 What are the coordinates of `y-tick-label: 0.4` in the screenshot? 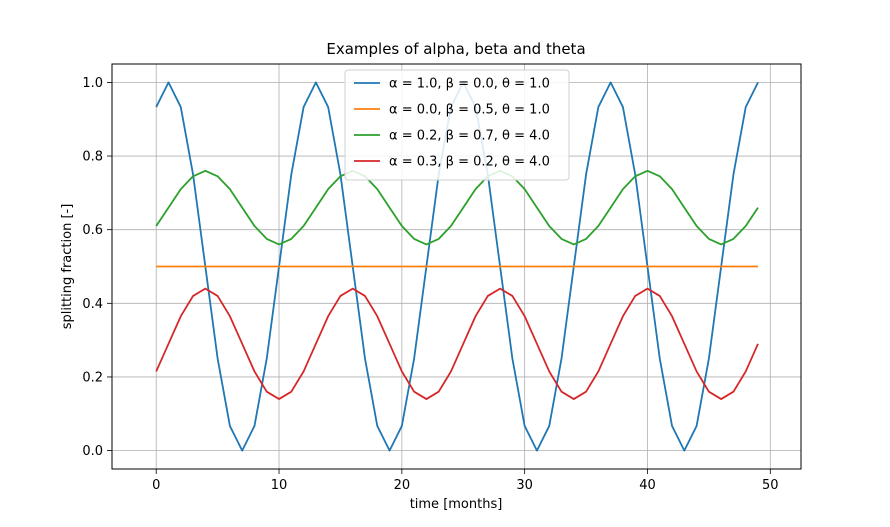 It's located at (92, 304).